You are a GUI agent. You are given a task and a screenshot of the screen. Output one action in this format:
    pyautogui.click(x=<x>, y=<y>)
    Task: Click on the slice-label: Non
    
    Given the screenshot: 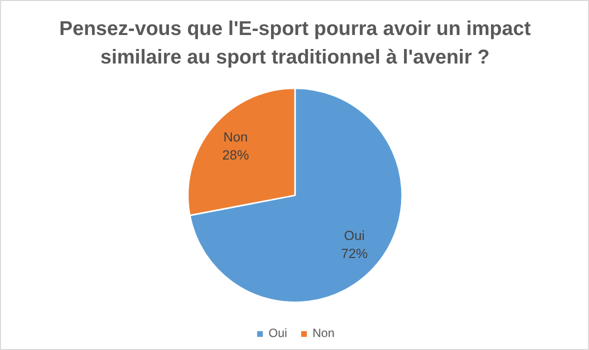 What is the action you would take?
    pyautogui.click(x=235, y=137)
    